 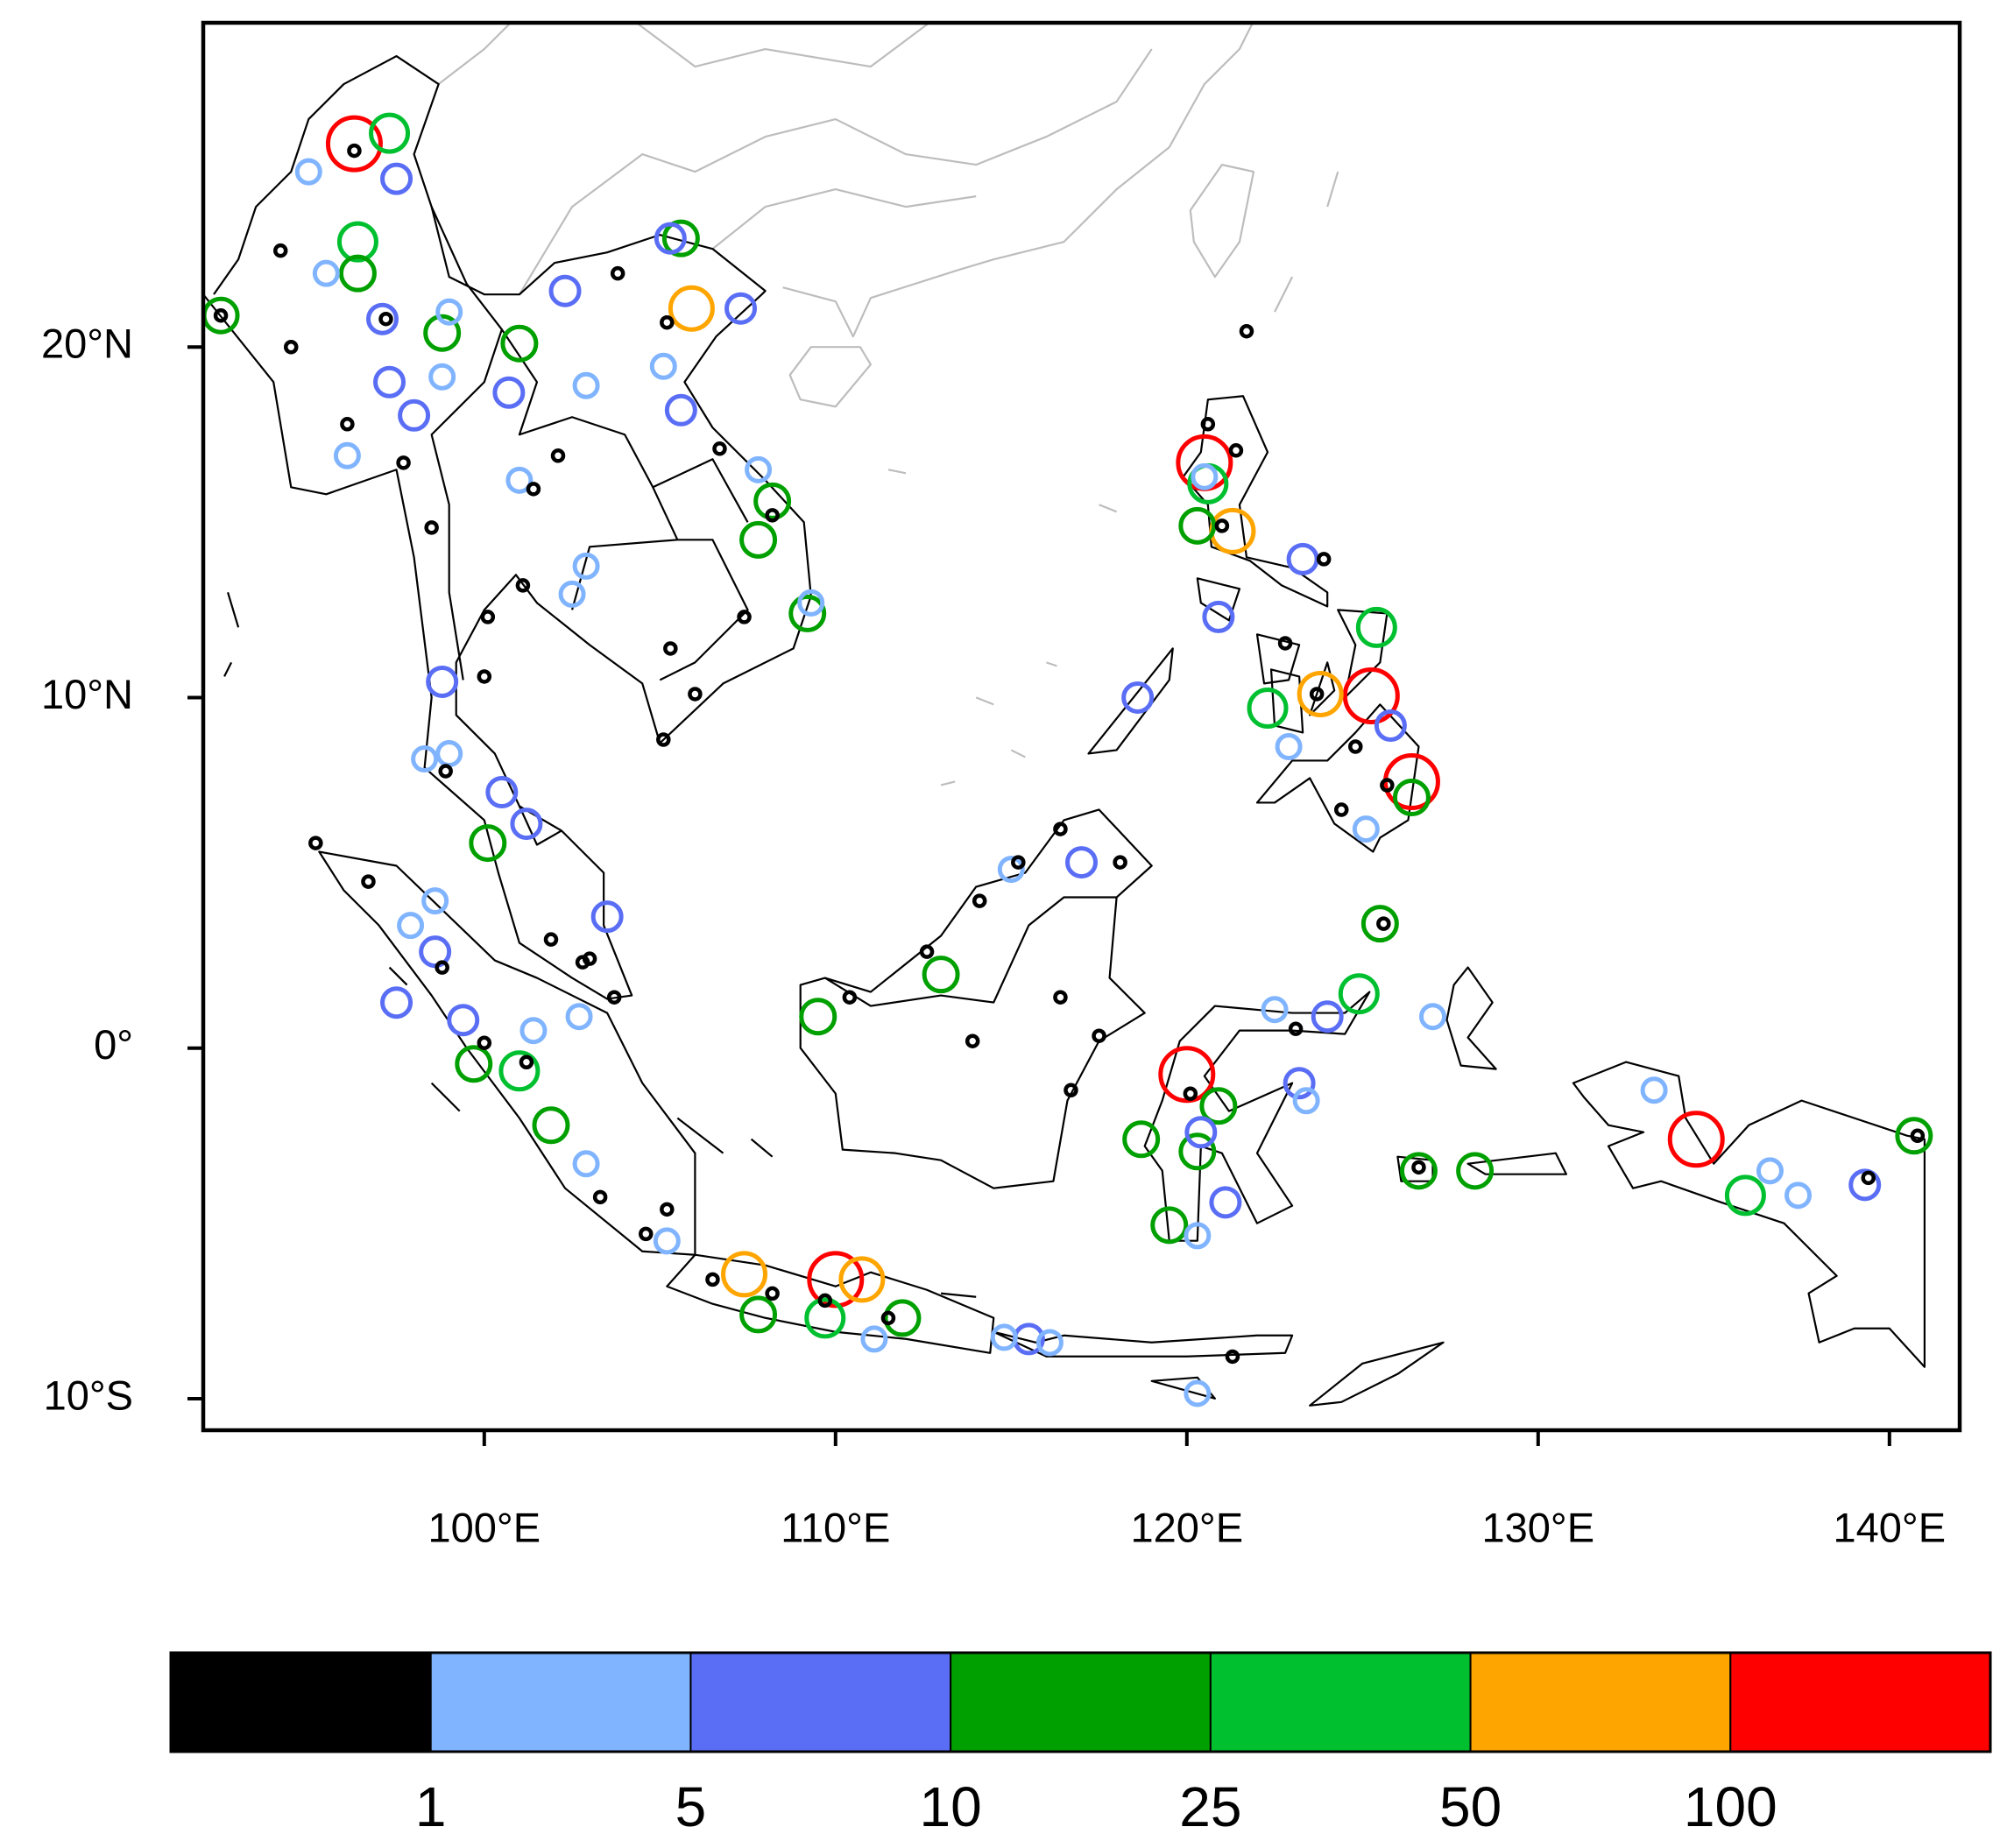 What do you see at coordinates (951, 1806) in the screenshot?
I see `colorbar-label: 10` at bounding box center [951, 1806].